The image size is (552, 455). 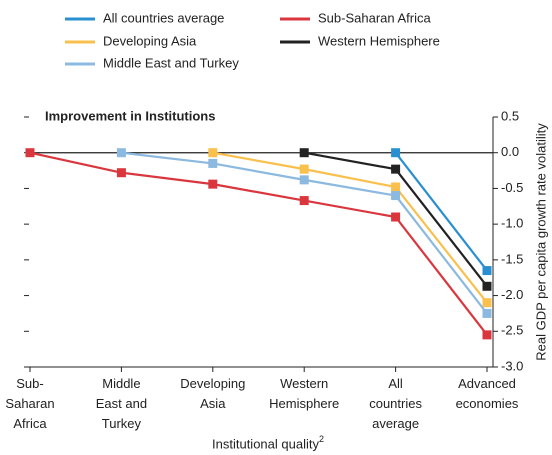 I want to click on x-axis-label-superscript: 2, so click(x=321, y=439).